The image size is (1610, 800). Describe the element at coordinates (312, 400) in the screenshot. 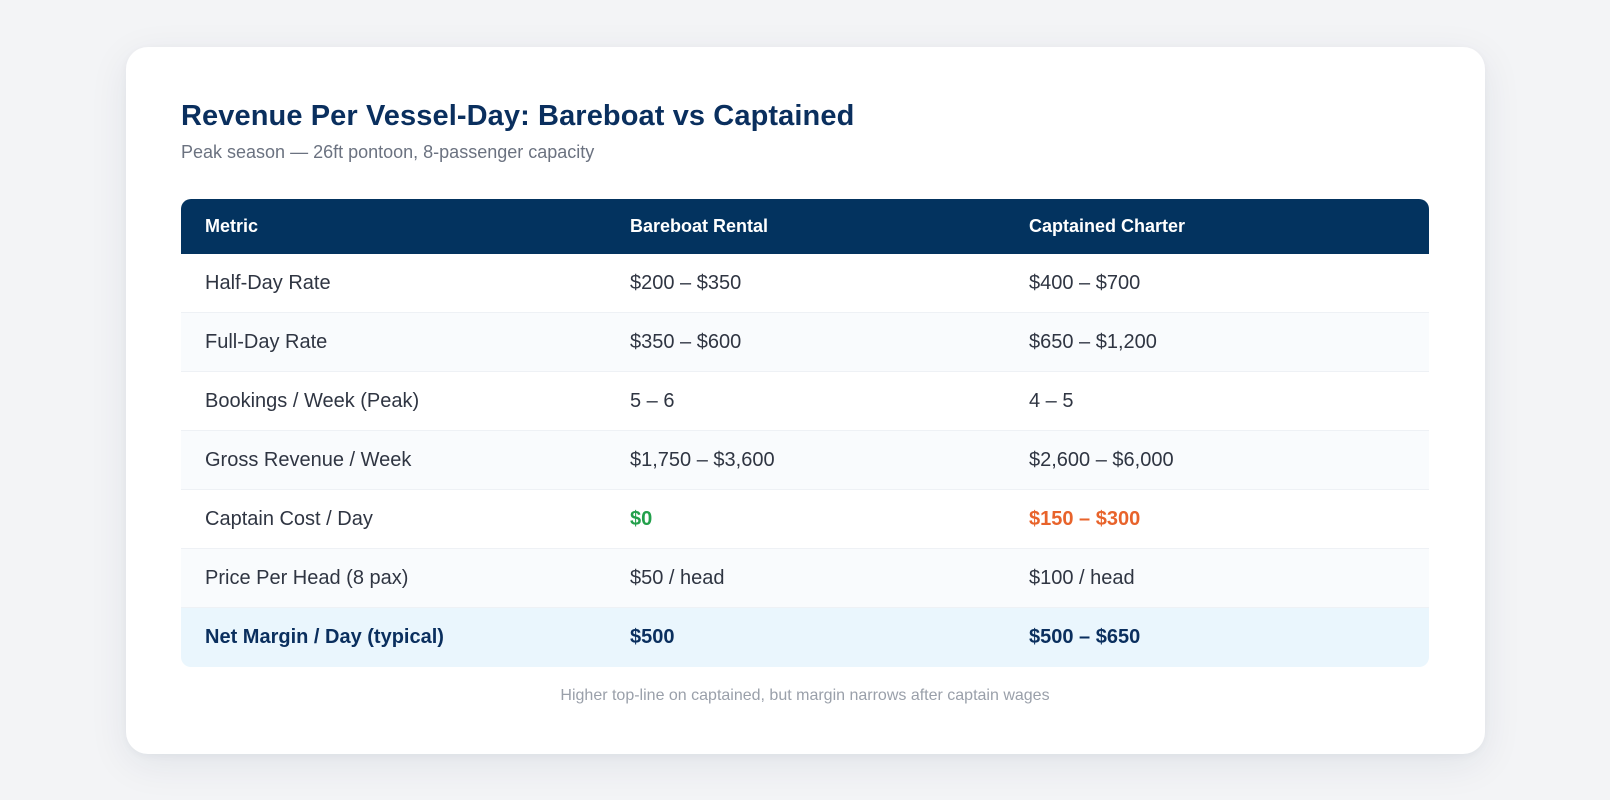

I see `metric-cell: Bookings / Week (Peak)` at that location.